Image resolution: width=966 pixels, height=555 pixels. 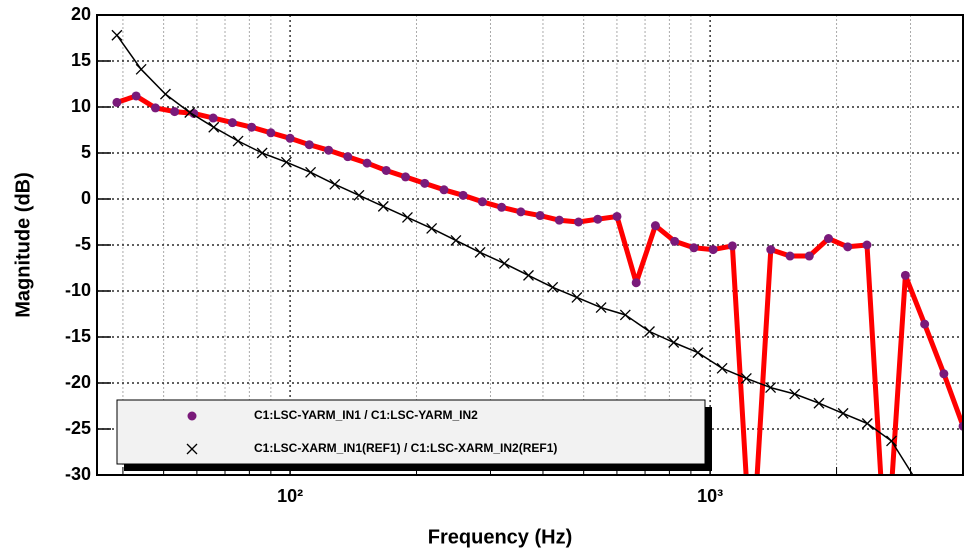 I want to click on y-tick-label: 10, so click(x=81, y=106).